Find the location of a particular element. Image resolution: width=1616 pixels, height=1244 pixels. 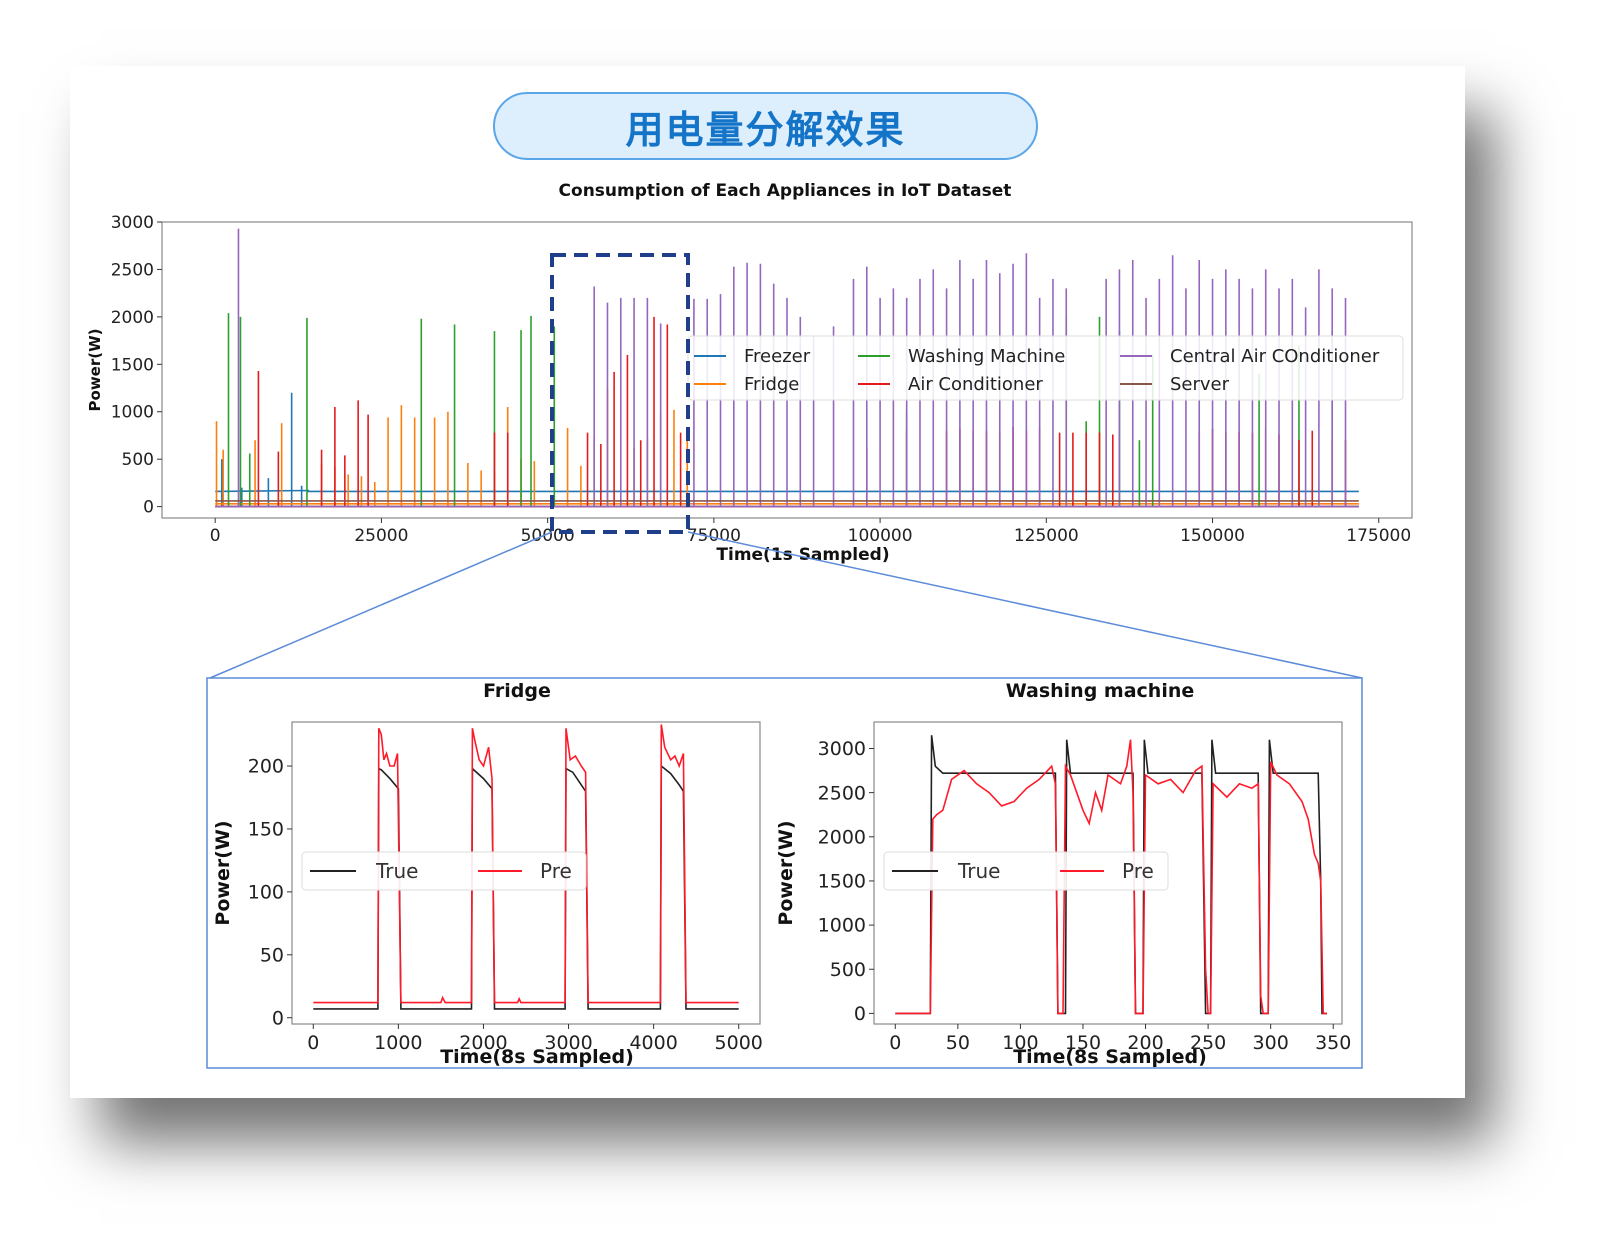

washing-line-true is located at coordinates (1111, 875).